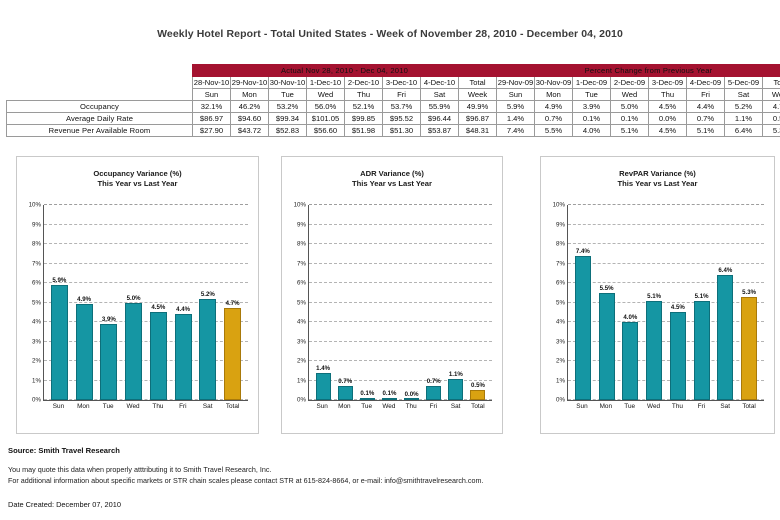 The width and height of the screenshot is (780, 520). What do you see at coordinates (211, 82) in the screenshot?
I see `col-date: 28-Nov-10` at bounding box center [211, 82].